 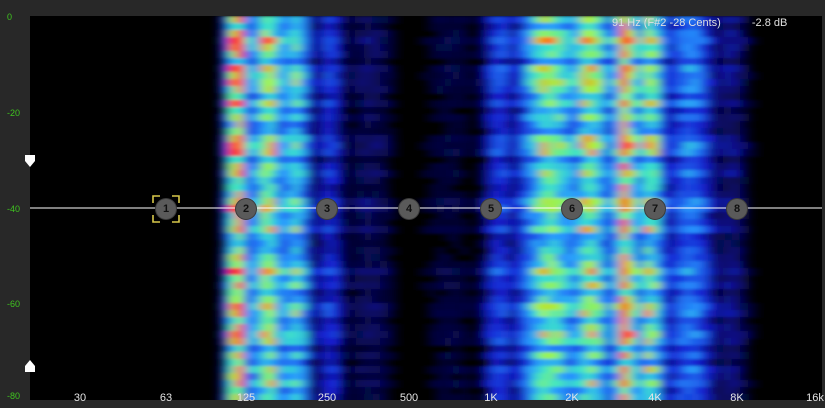 What do you see at coordinates (409, 208) in the screenshot?
I see `eq-band-node-4: 4` at bounding box center [409, 208].